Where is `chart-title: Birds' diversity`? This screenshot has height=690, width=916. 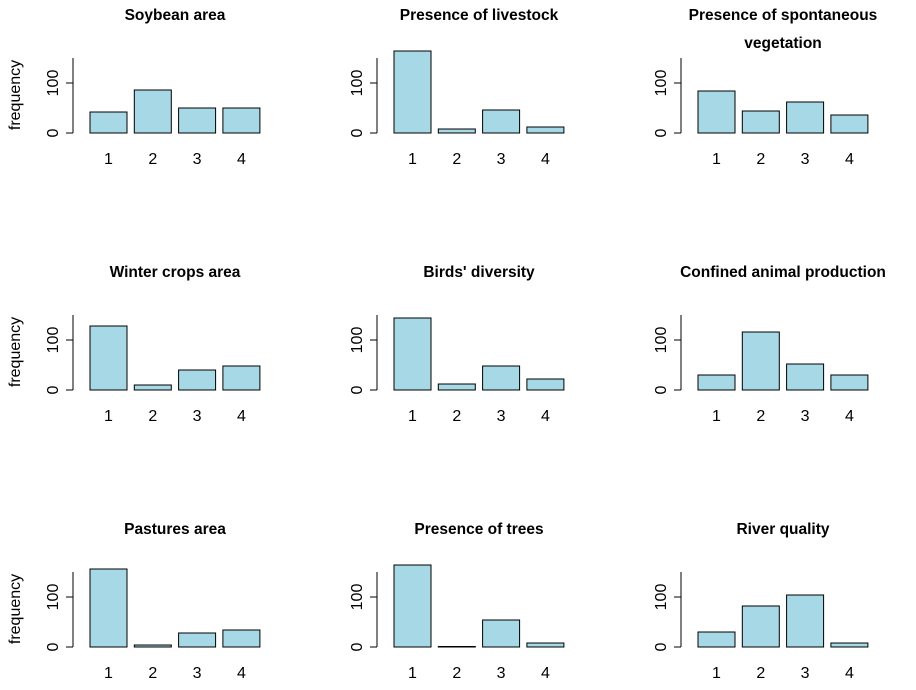 chart-title: Birds' diversity is located at coordinates (479, 272).